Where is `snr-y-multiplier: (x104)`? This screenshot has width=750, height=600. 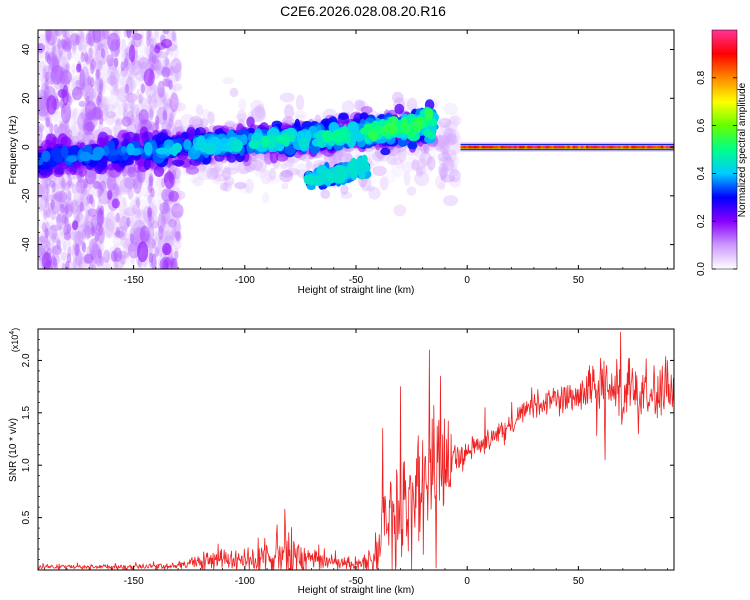
snr-y-multiplier: (x104) is located at coordinates (14, 340).